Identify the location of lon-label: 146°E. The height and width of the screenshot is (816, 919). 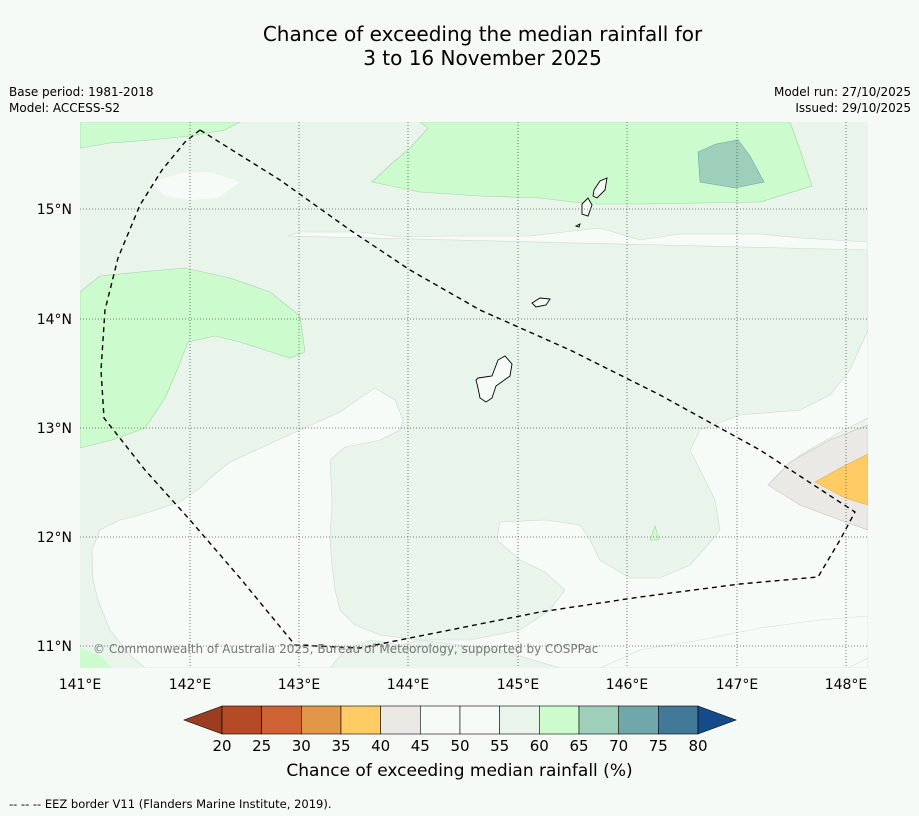
(627, 685).